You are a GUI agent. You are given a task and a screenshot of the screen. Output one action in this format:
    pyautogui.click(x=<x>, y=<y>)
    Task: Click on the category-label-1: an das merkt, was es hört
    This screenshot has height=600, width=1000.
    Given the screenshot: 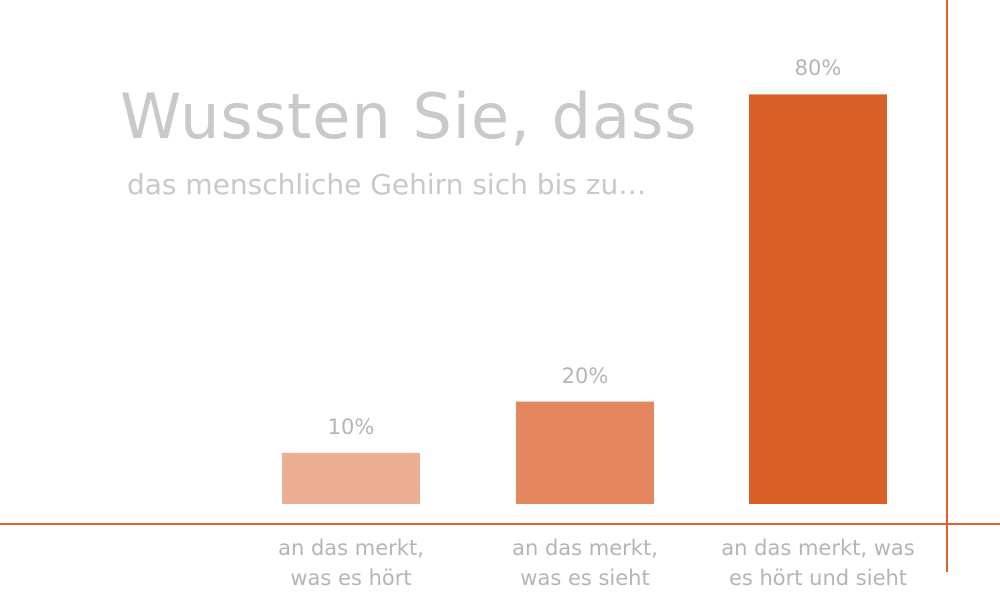 What is the action you would take?
    pyautogui.click(x=351, y=563)
    